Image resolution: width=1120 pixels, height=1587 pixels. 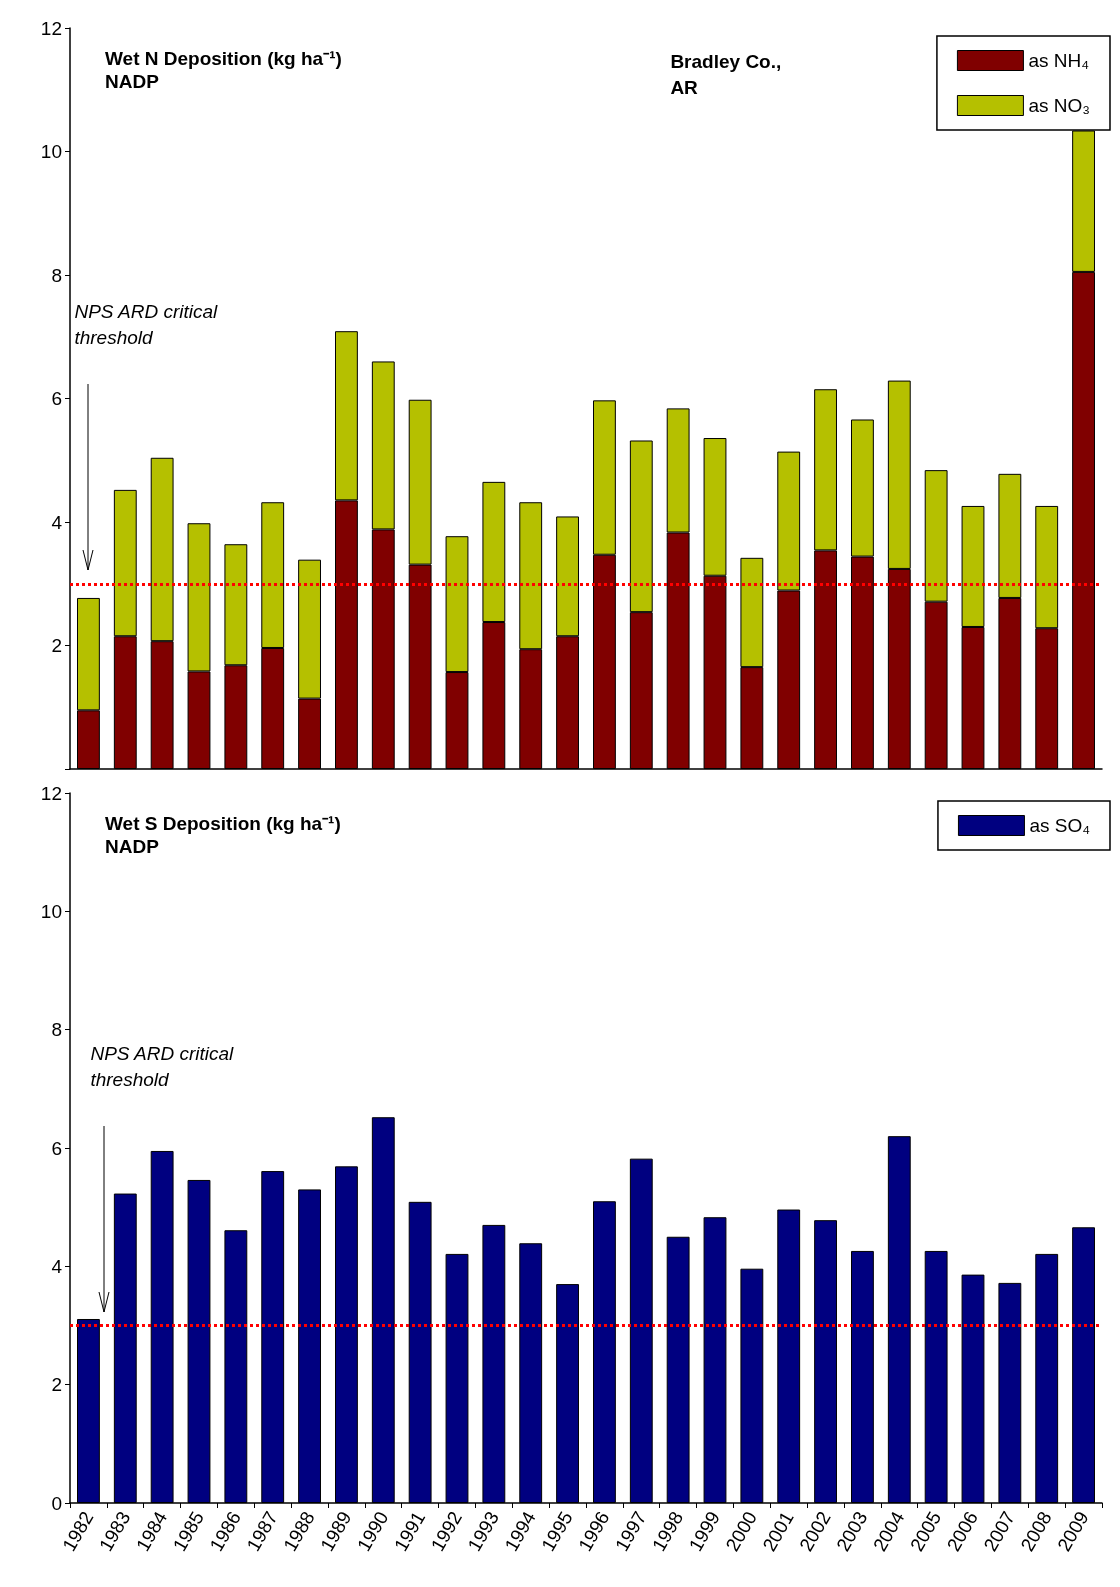 What do you see at coordinates (1060, 825) in the screenshot?
I see `legend-label: as SO₄` at bounding box center [1060, 825].